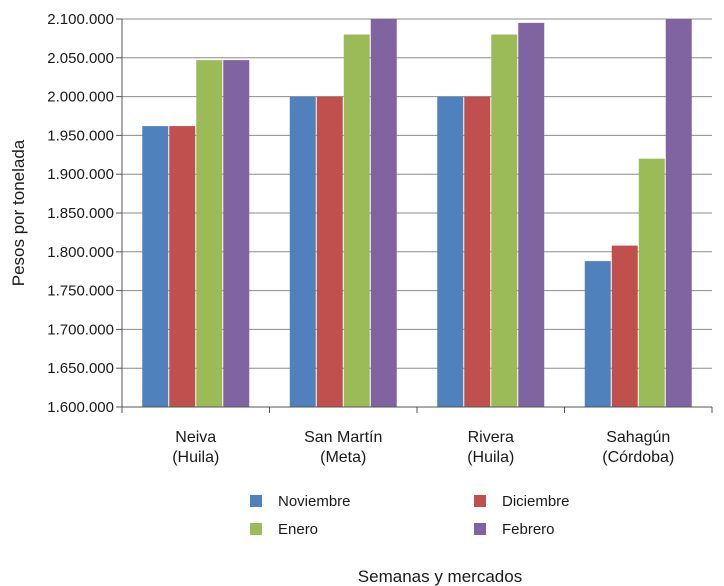 The height and width of the screenshot is (586, 724). Describe the element at coordinates (80, 213) in the screenshot. I see `y-tick-label: 1.850.000` at that location.